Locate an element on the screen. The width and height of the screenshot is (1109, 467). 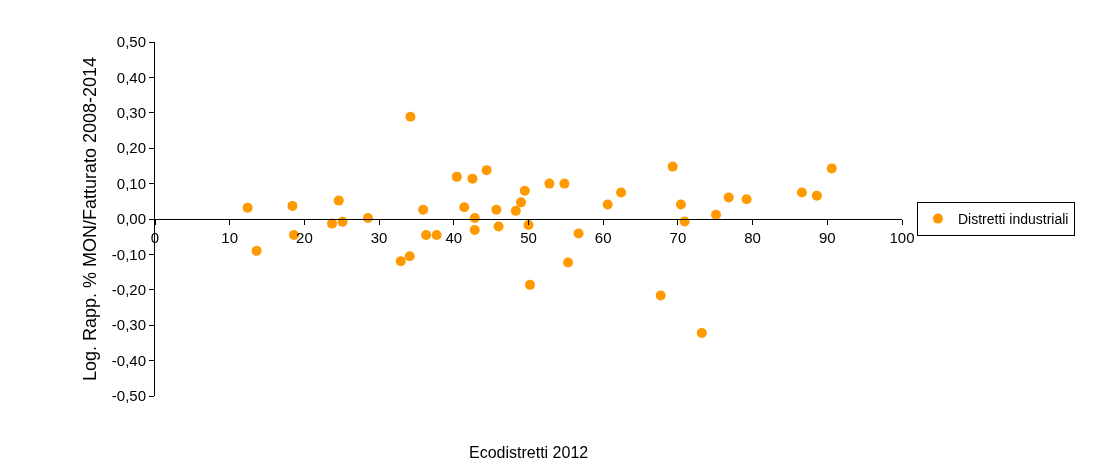
y-tick-label: -0,40 is located at coordinates (128, 360).